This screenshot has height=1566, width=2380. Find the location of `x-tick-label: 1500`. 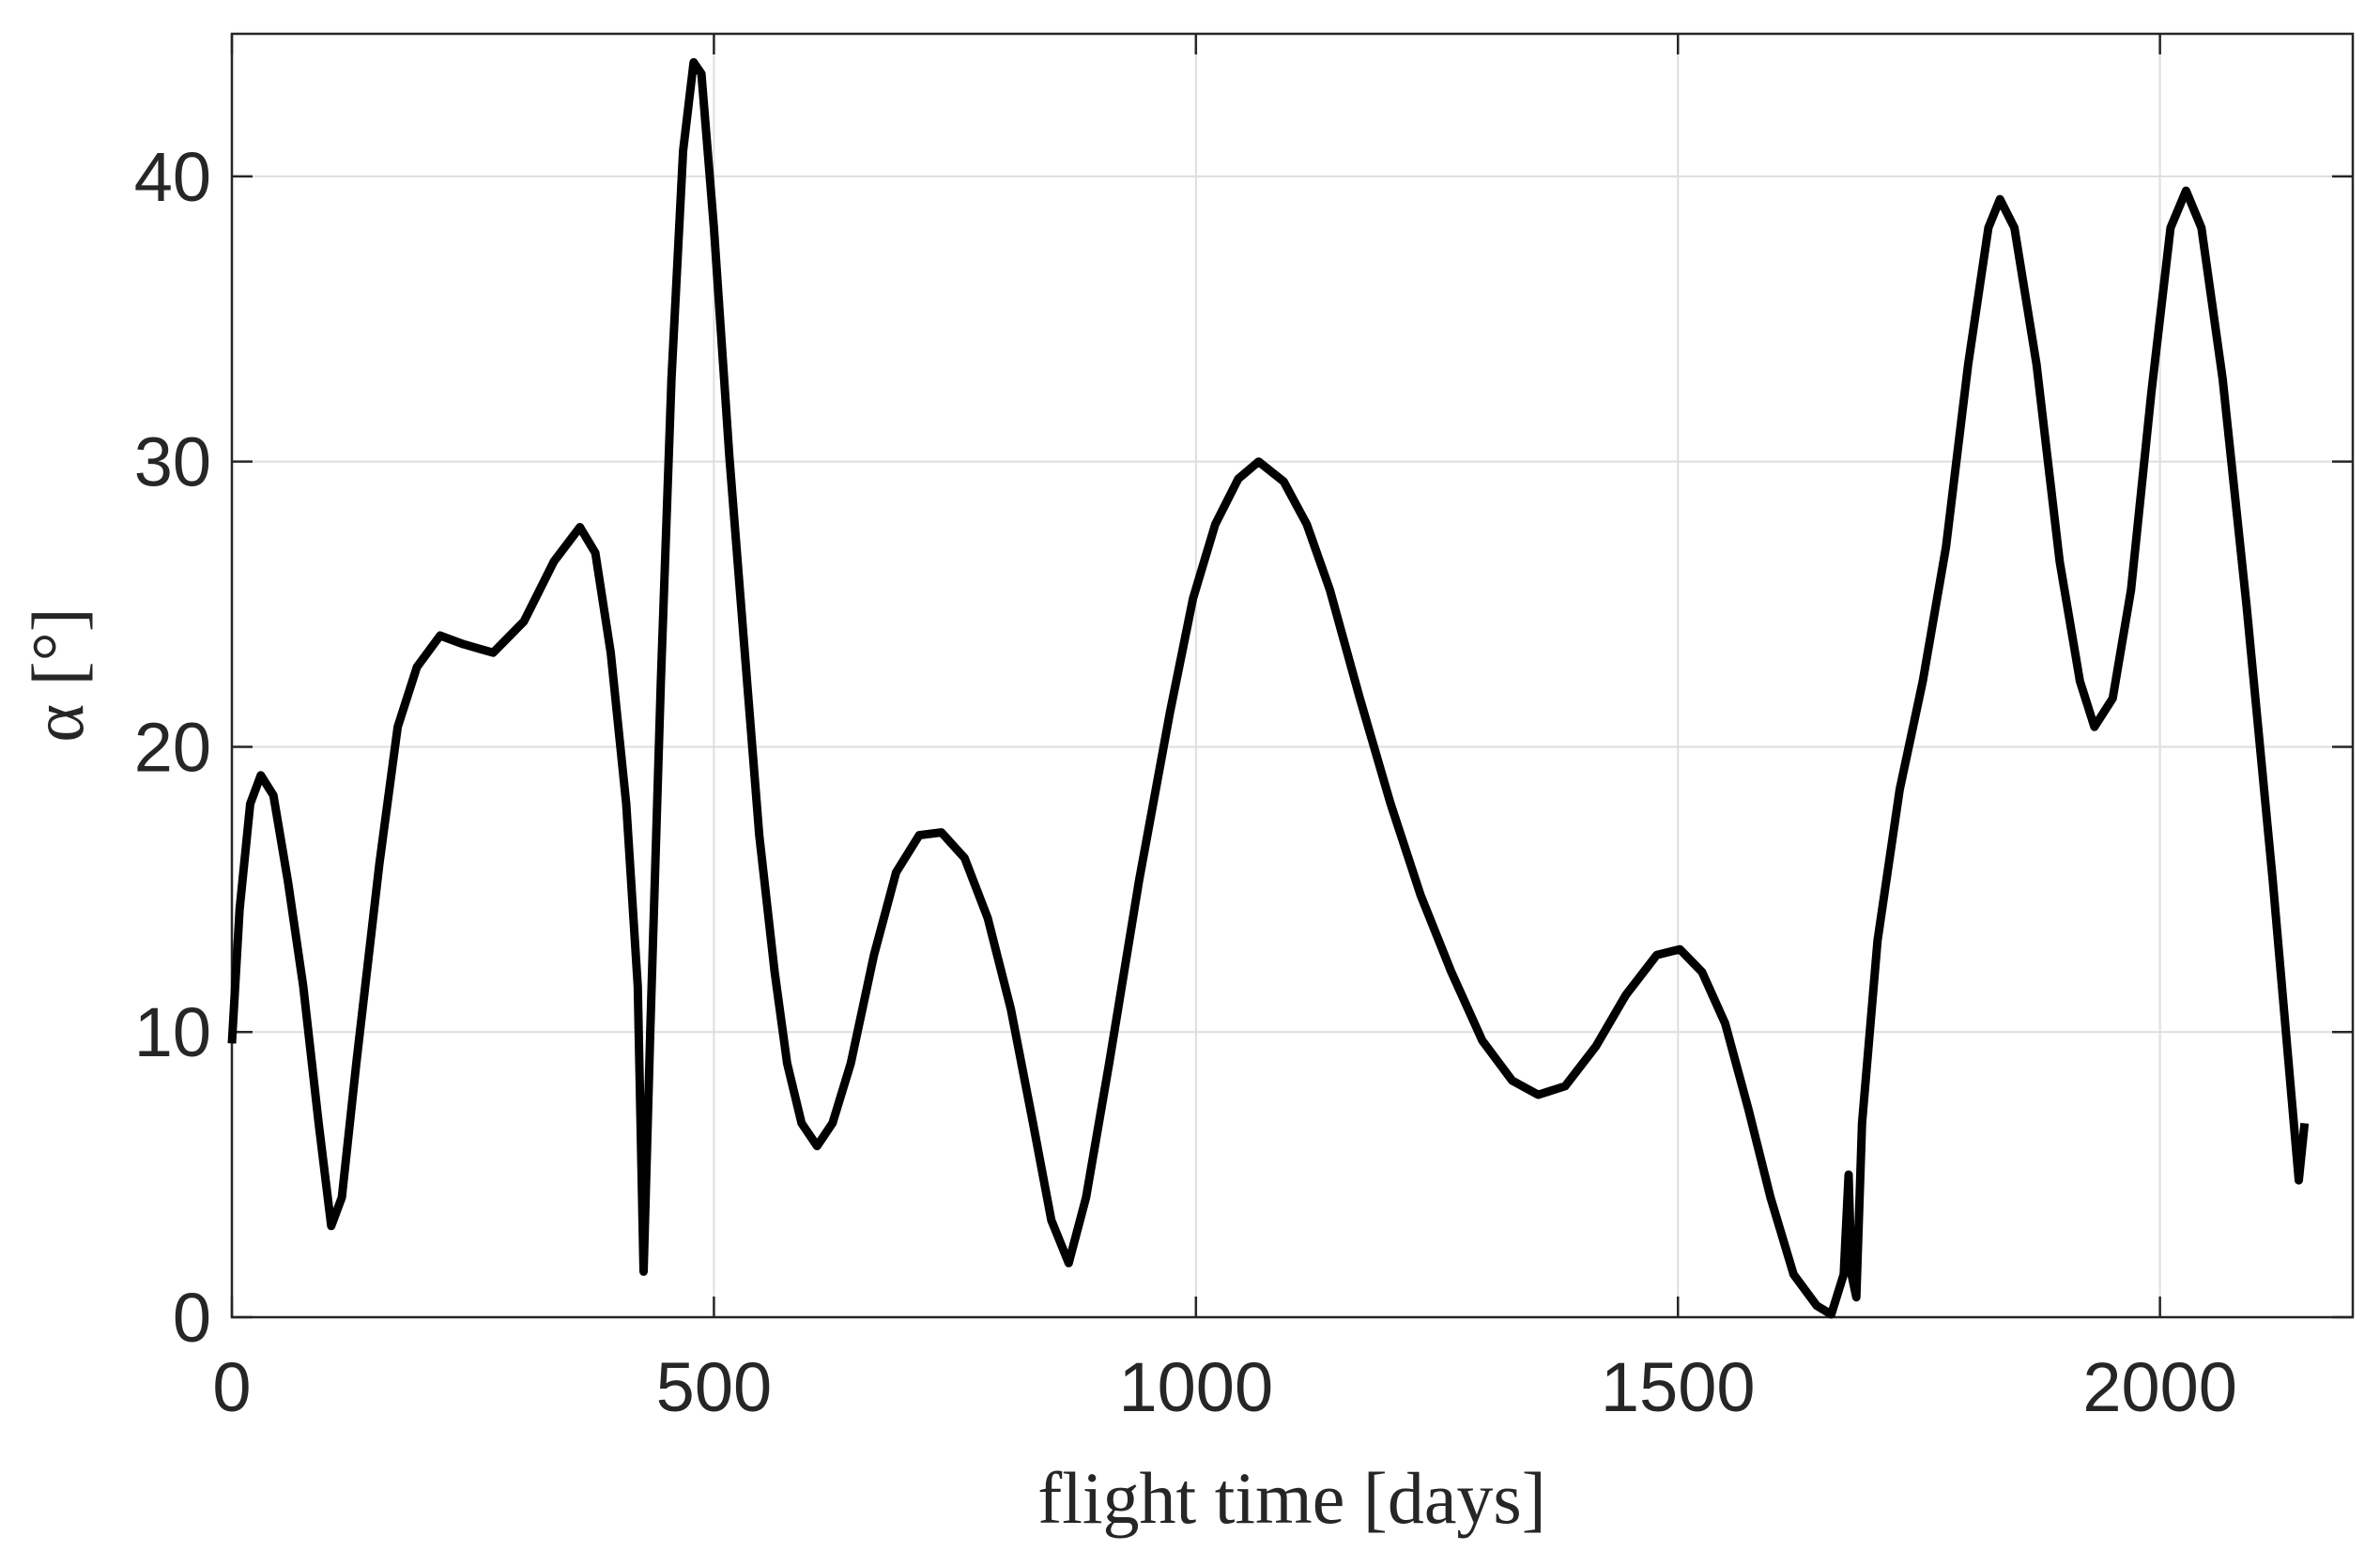

x-tick-label: 1500 is located at coordinates (1678, 1387).